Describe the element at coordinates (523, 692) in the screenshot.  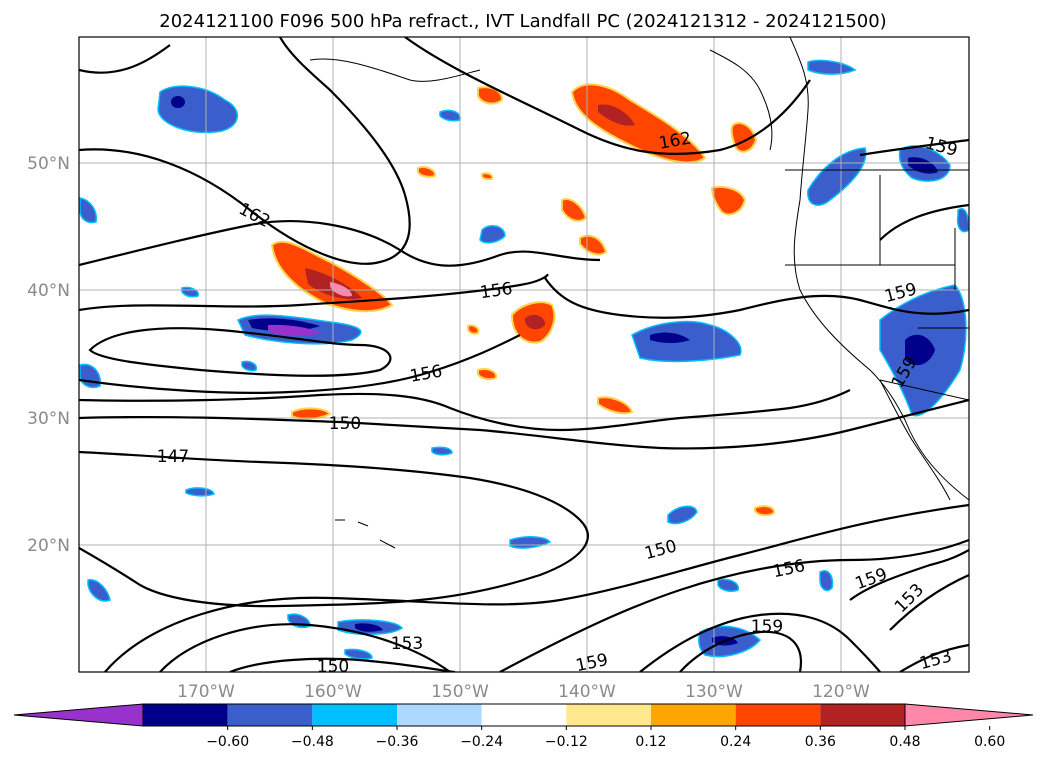
I see `longitude-labels: 170°W 160°W 150°W 140°W 130°W 120°W` at that location.